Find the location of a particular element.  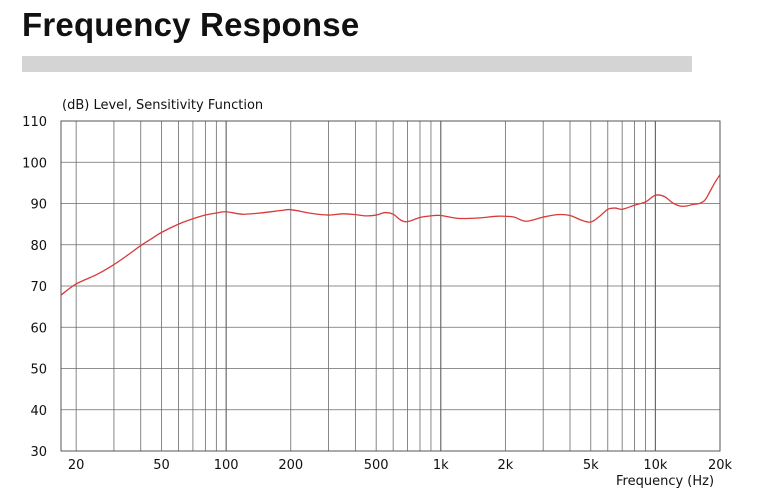

y-tick-label: 30 is located at coordinates (38, 452).